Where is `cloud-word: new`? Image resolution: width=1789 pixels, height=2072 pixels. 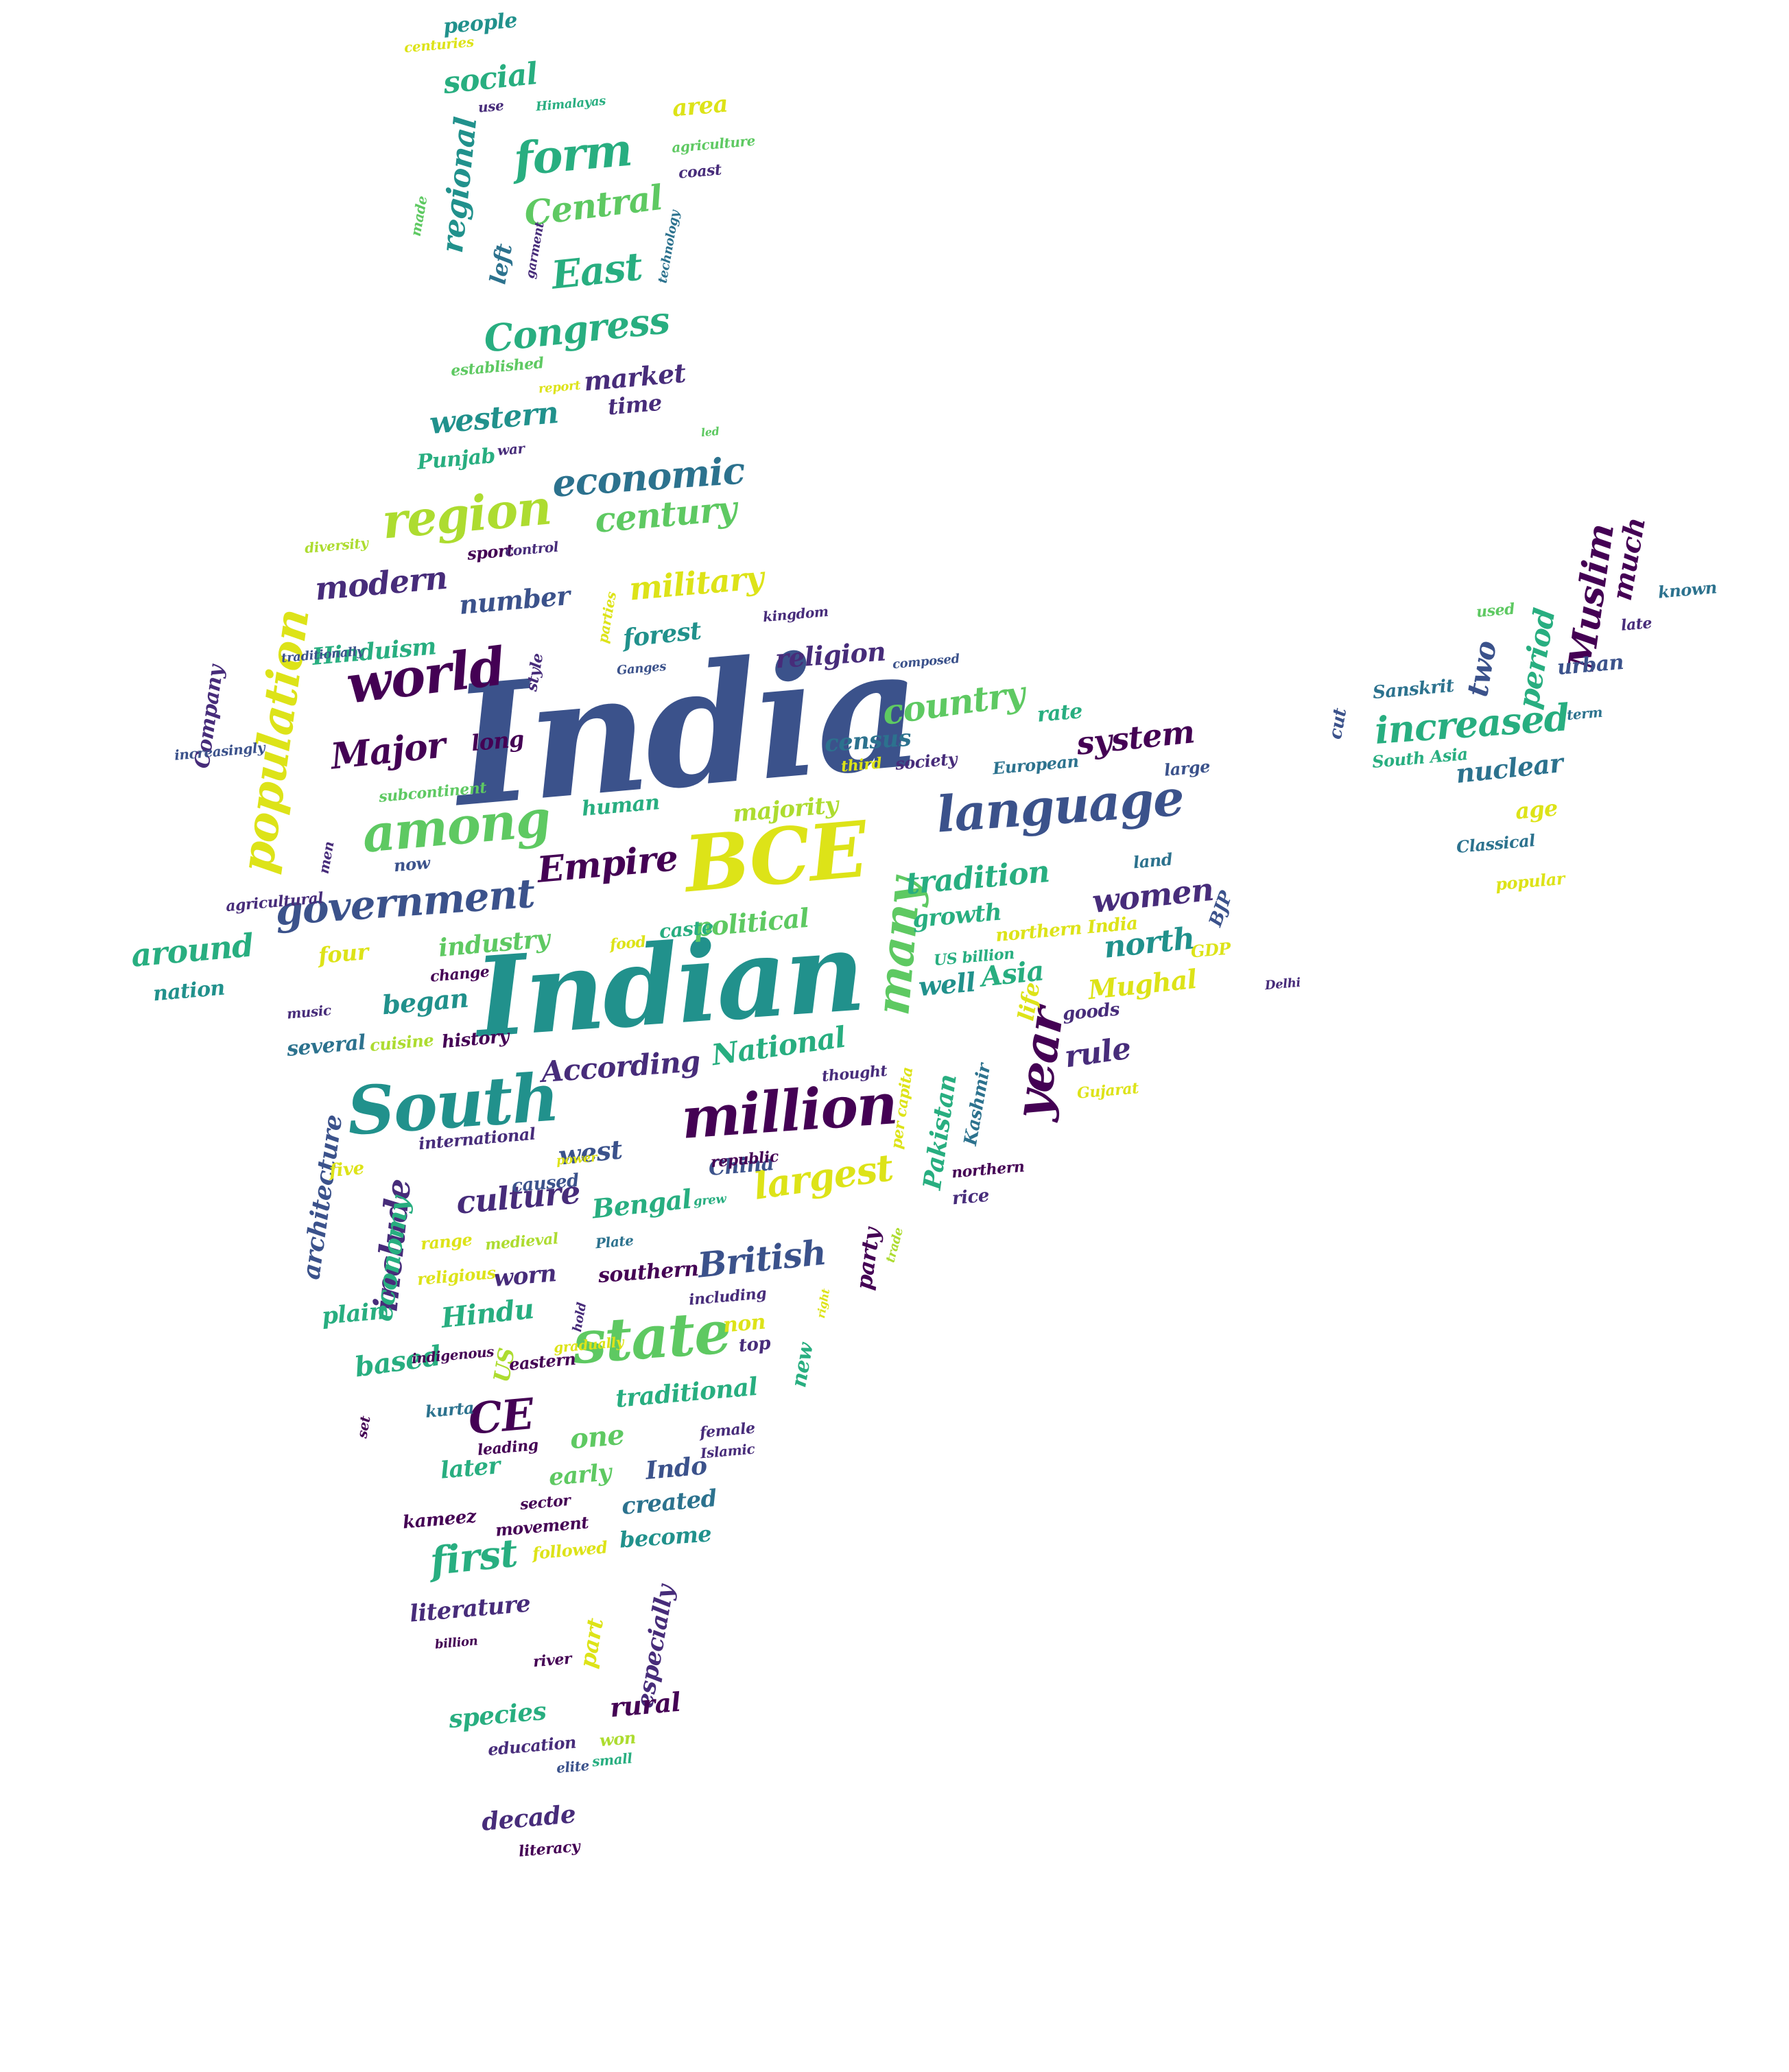
cloud-word: new is located at coordinates (802, 1365).